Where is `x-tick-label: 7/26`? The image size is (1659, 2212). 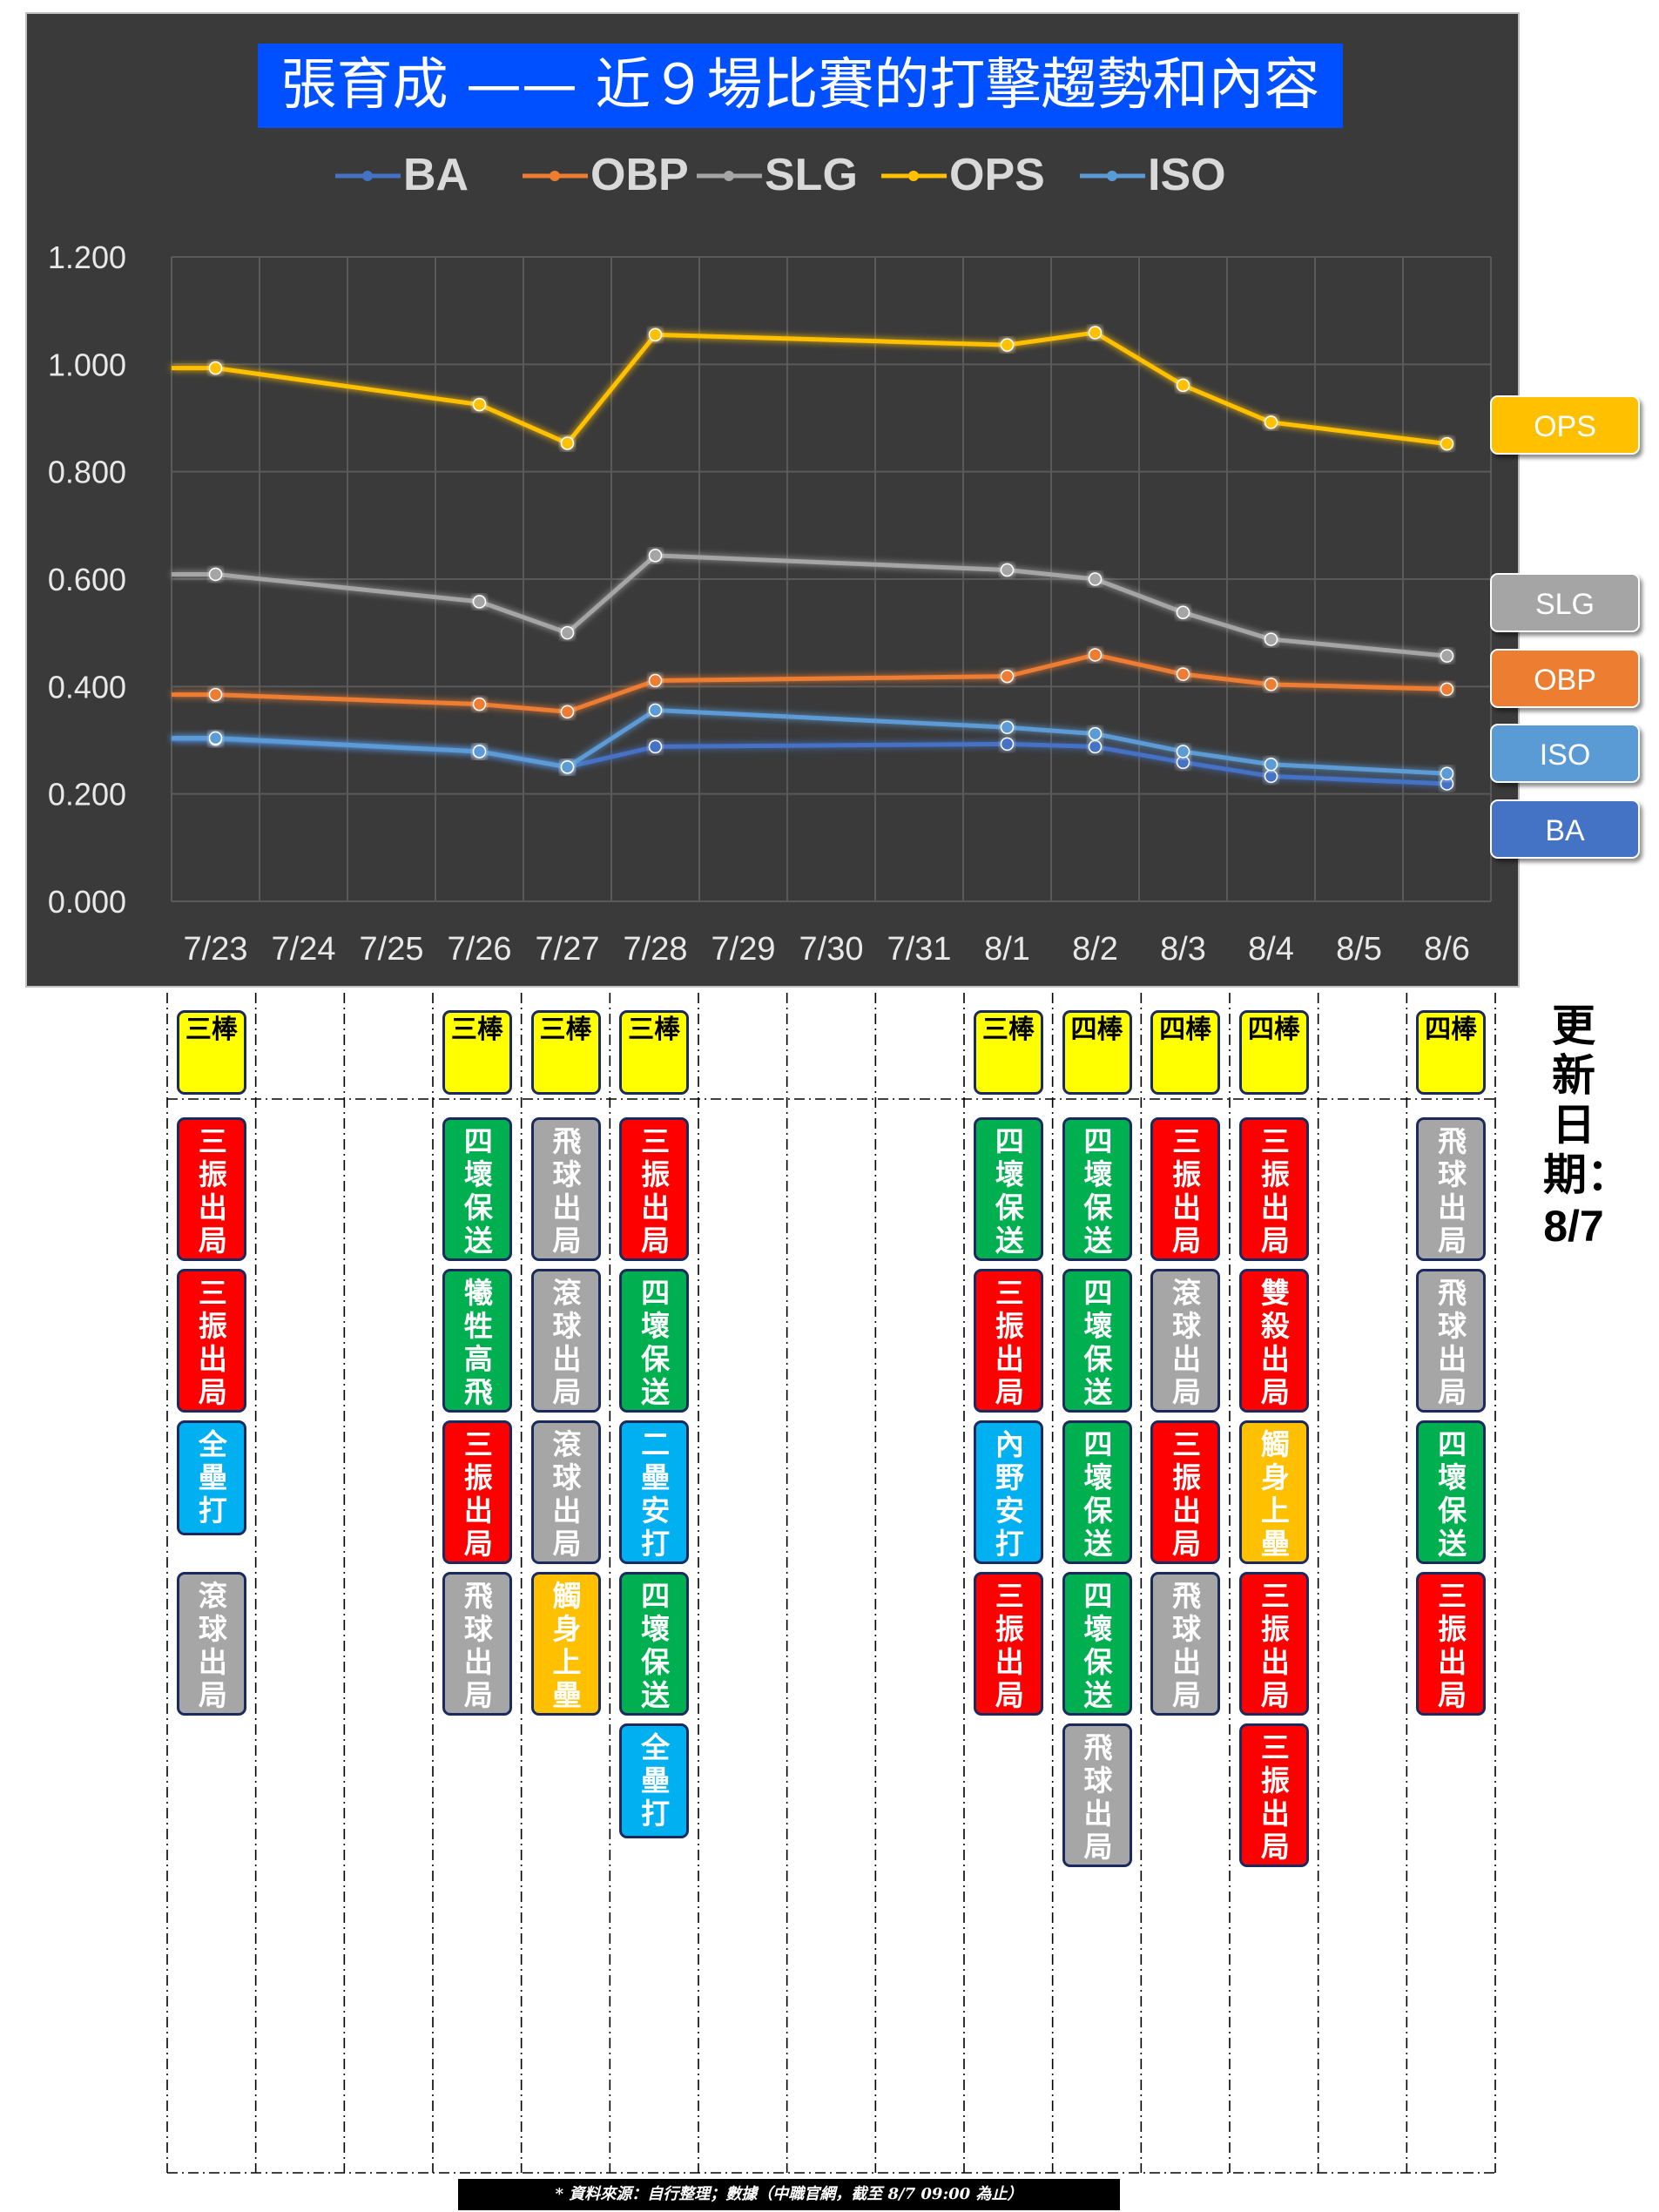
x-tick-label: 7/26 is located at coordinates (480, 950).